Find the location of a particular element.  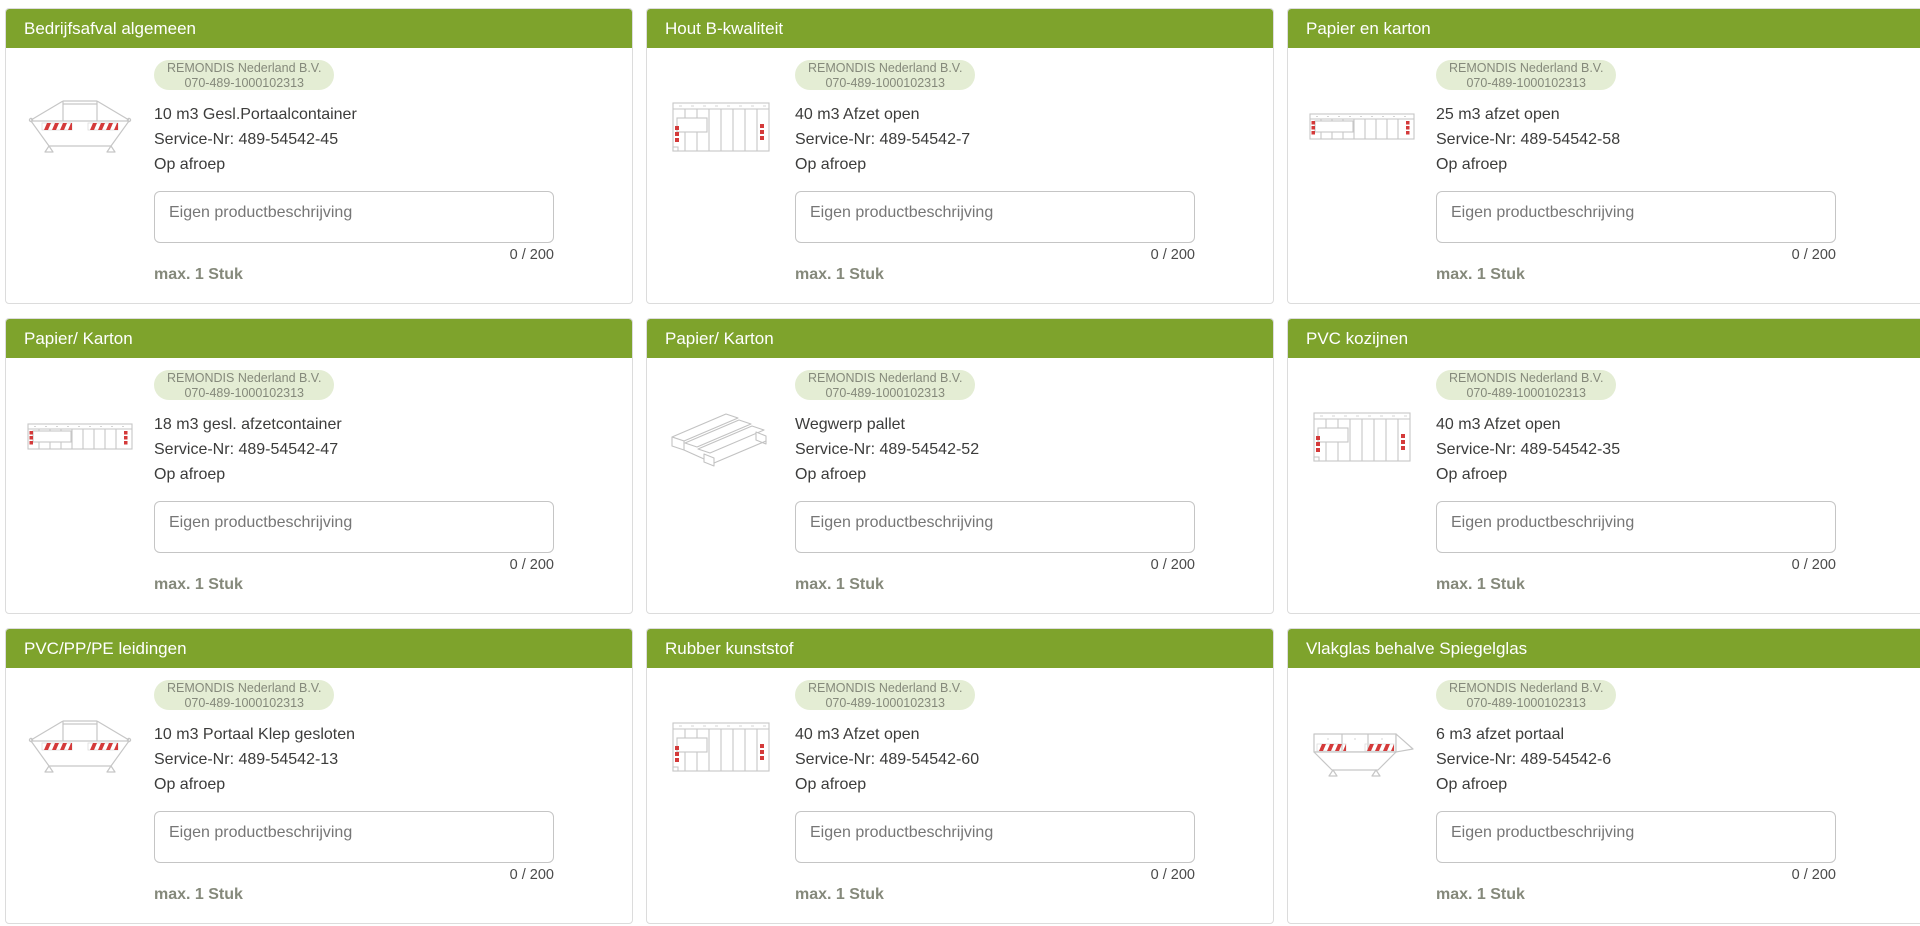

card-title: Rubber kunststof is located at coordinates (729, 648).